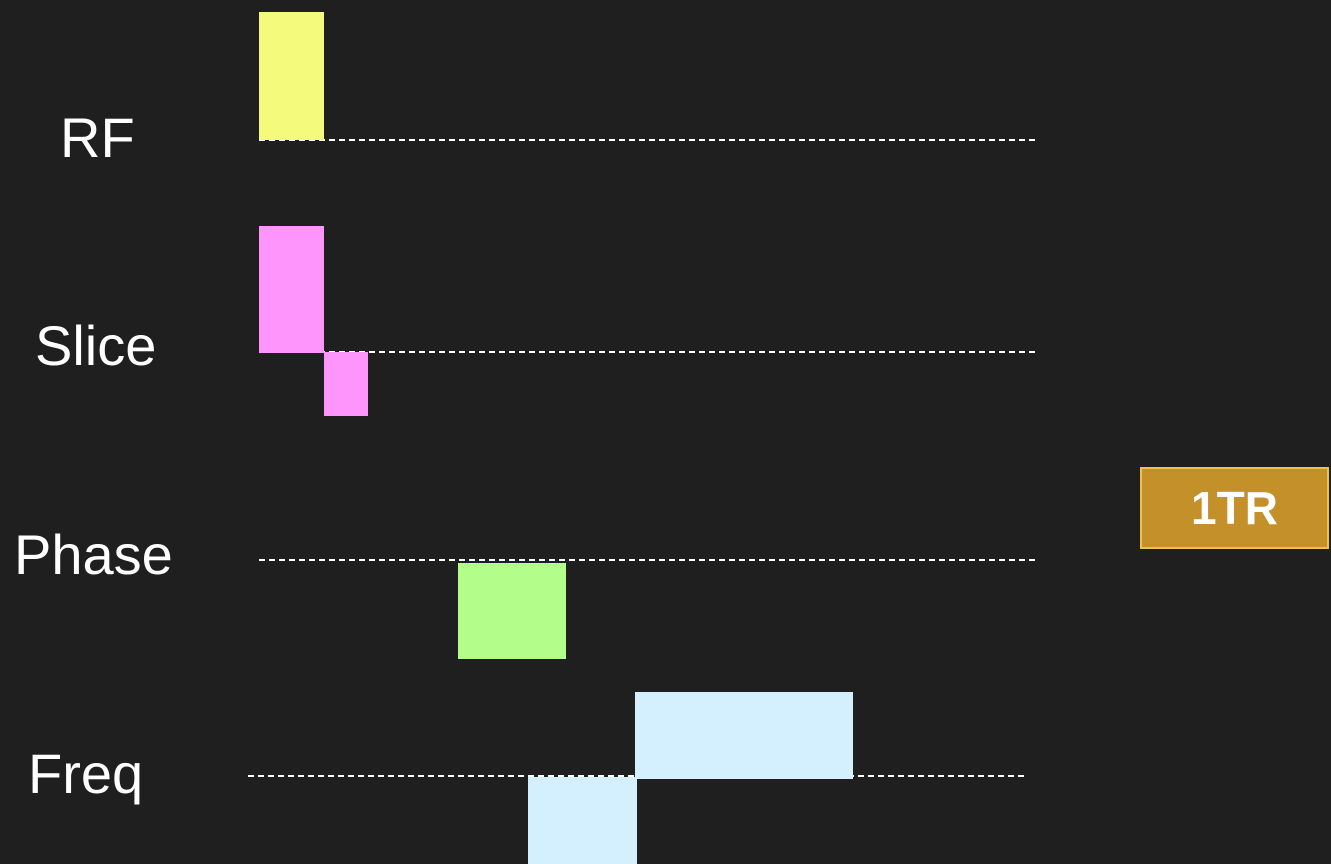 The image size is (1331, 864). Describe the element at coordinates (647, 560) in the screenshot. I see `phase-baseline` at that location.